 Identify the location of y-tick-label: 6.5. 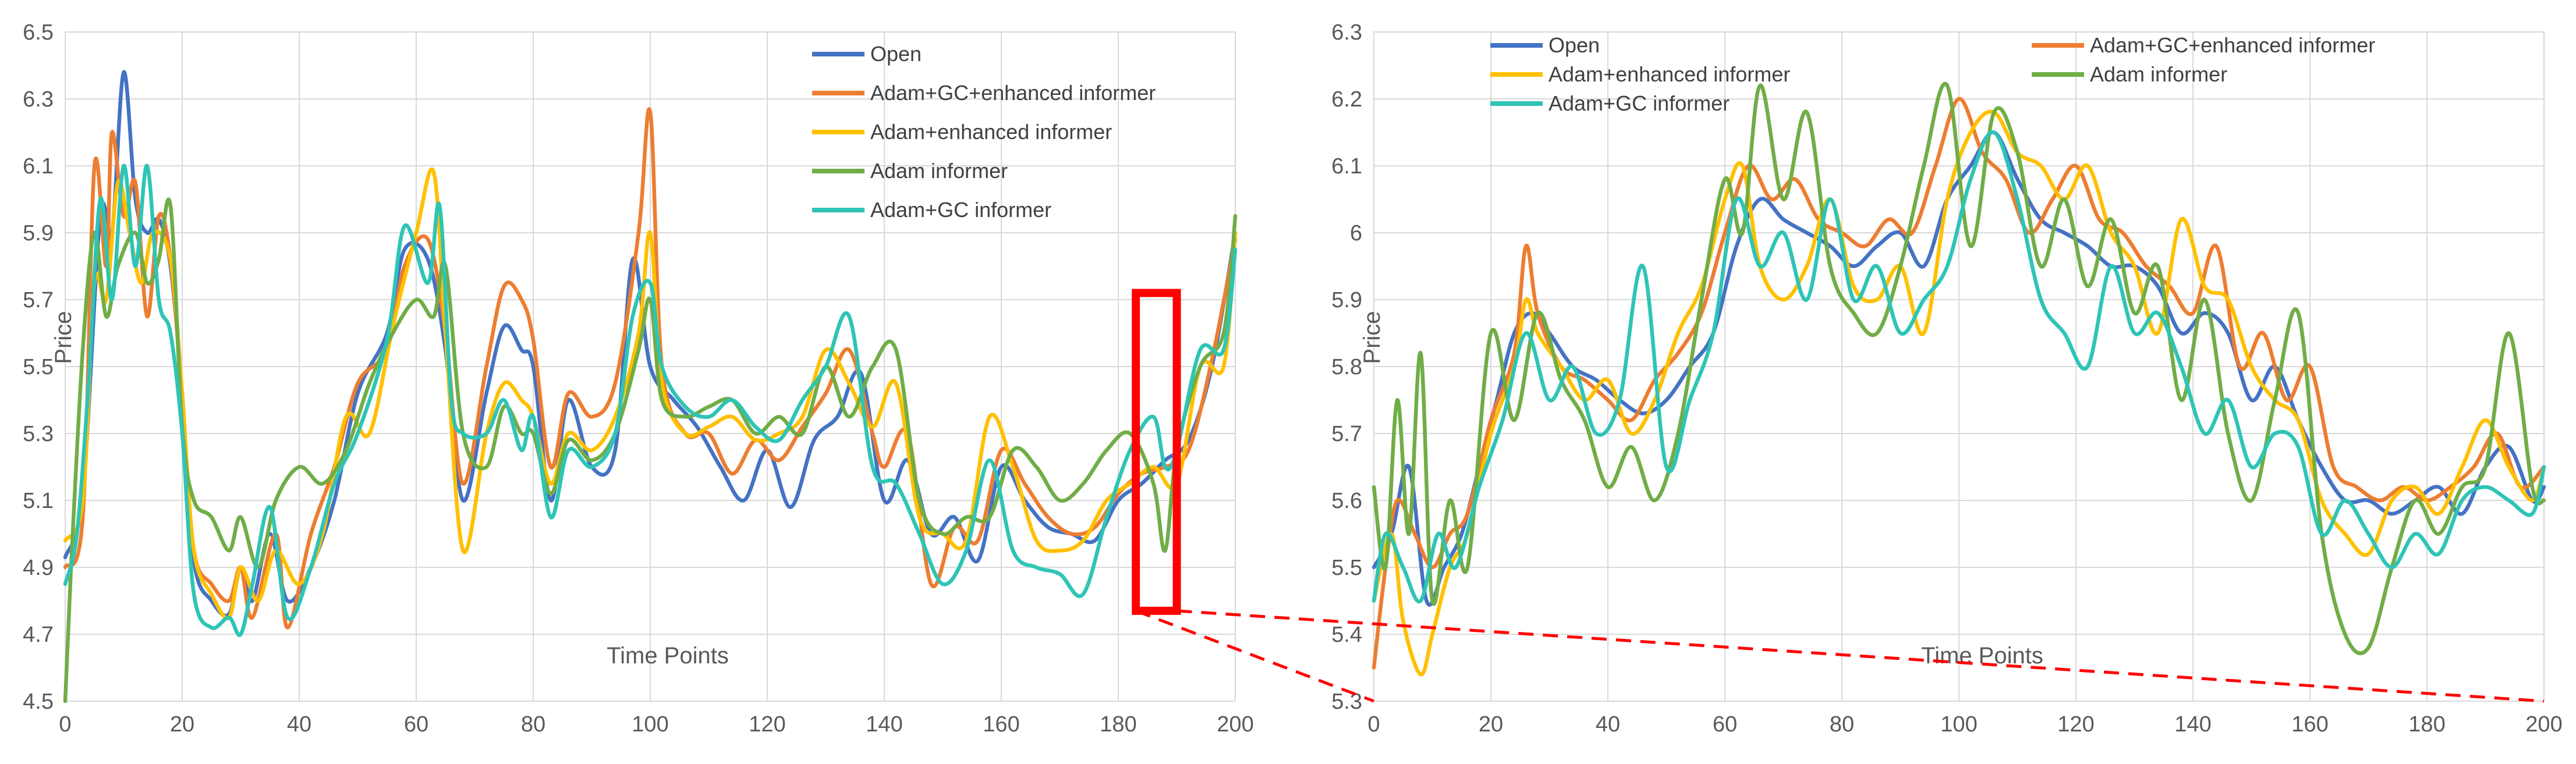
(38, 32).